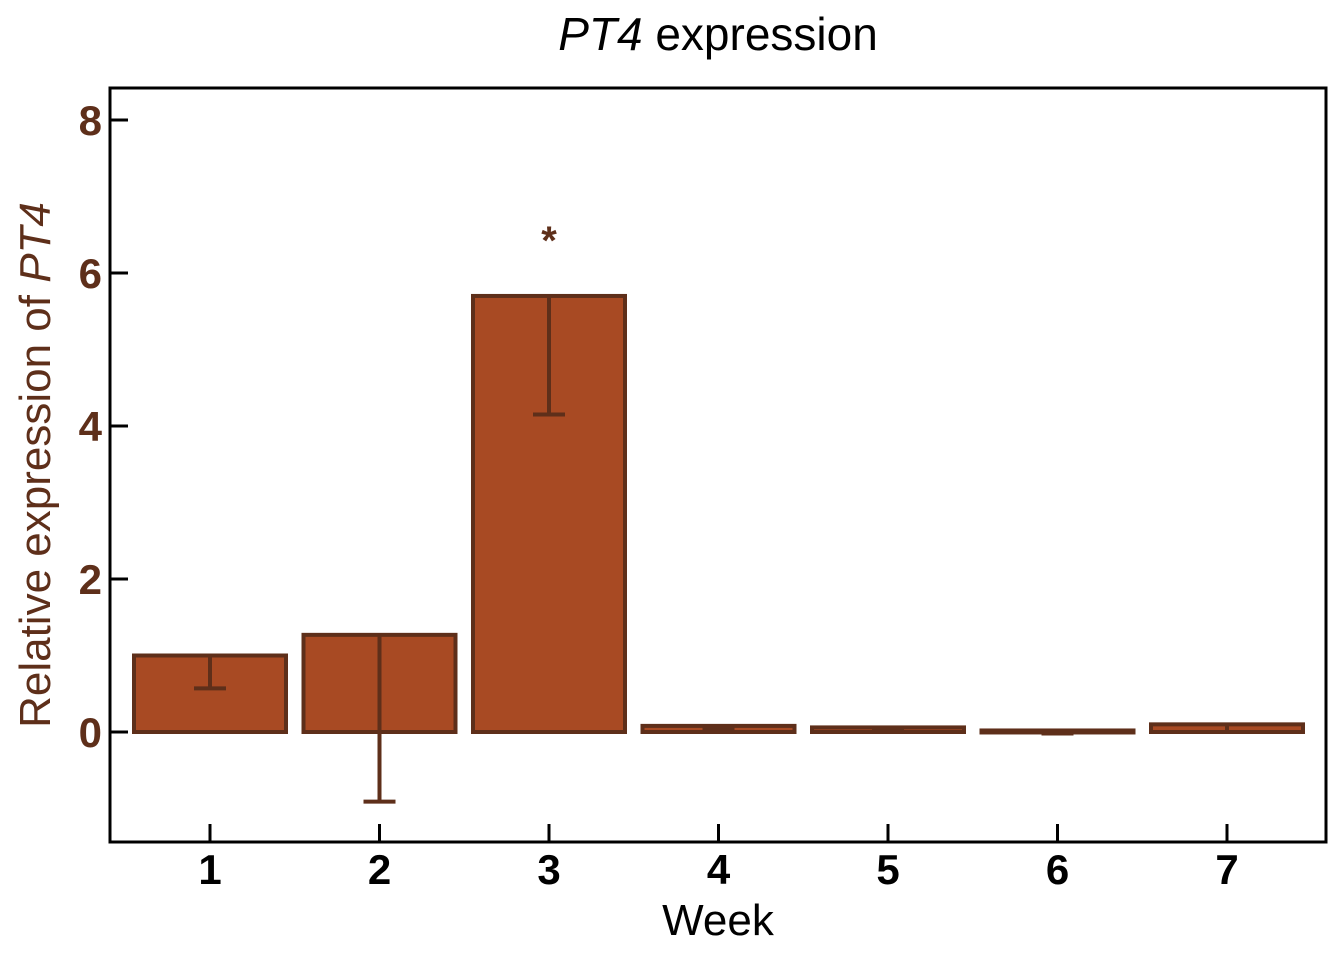 The image size is (1344, 960). Describe the element at coordinates (760, 34) in the screenshot. I see `chart-title-rest: expression` at that location.